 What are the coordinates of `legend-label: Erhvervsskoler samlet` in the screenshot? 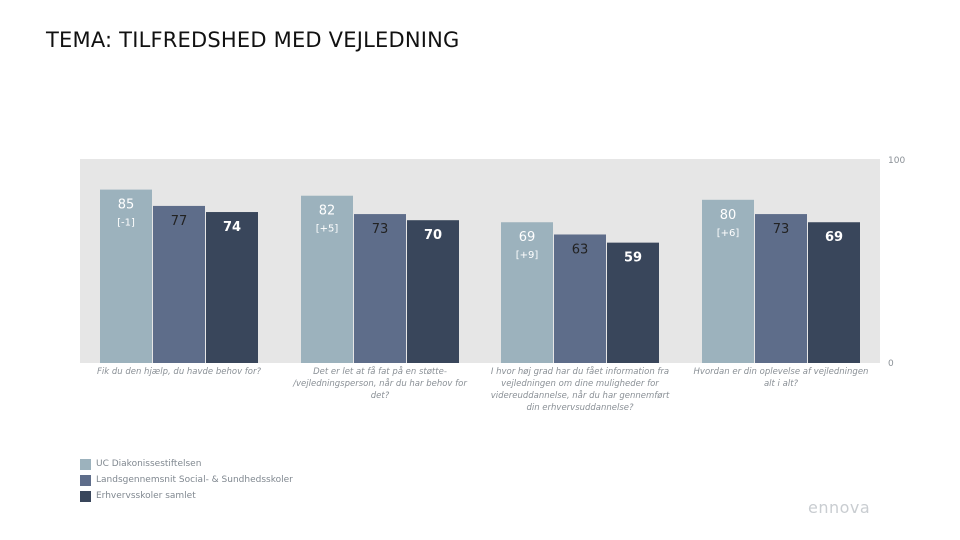 It's located at (146, 496).